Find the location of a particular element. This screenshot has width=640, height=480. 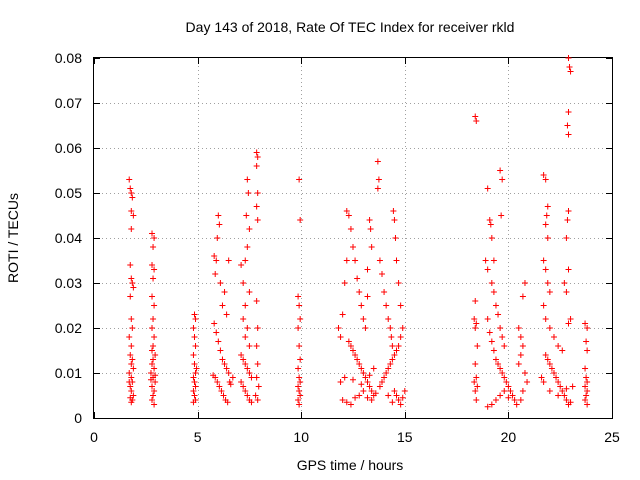

y-tick-label: 0.06 is located at coordinates (68, 148).